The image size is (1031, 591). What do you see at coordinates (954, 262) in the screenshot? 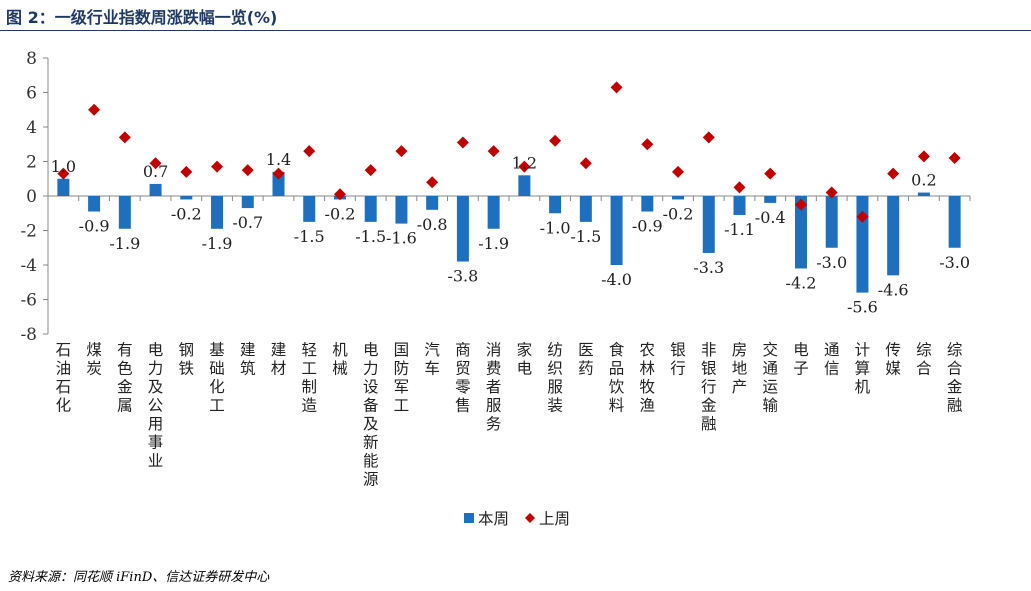
I see `bar-value-label: -3.0` at bounding box center [954, 262].